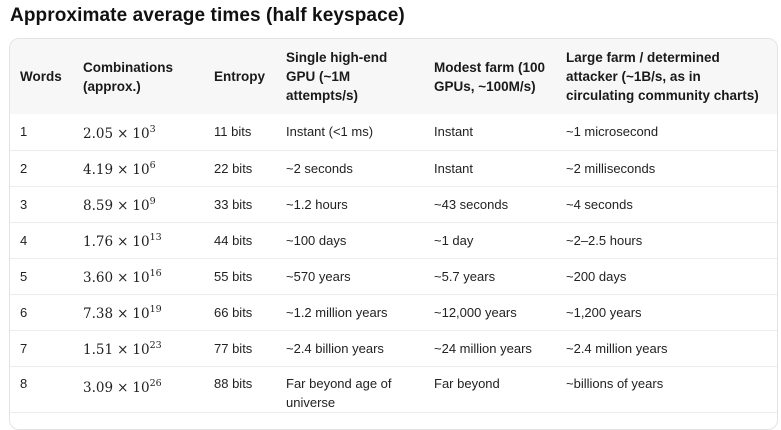 The width and height of the screenshot is (781, 430). What do you see at coordinates (98, 133) in the screenshot?
I see `combinations-mantissa: 2.05` at bounding box center [98, 133].